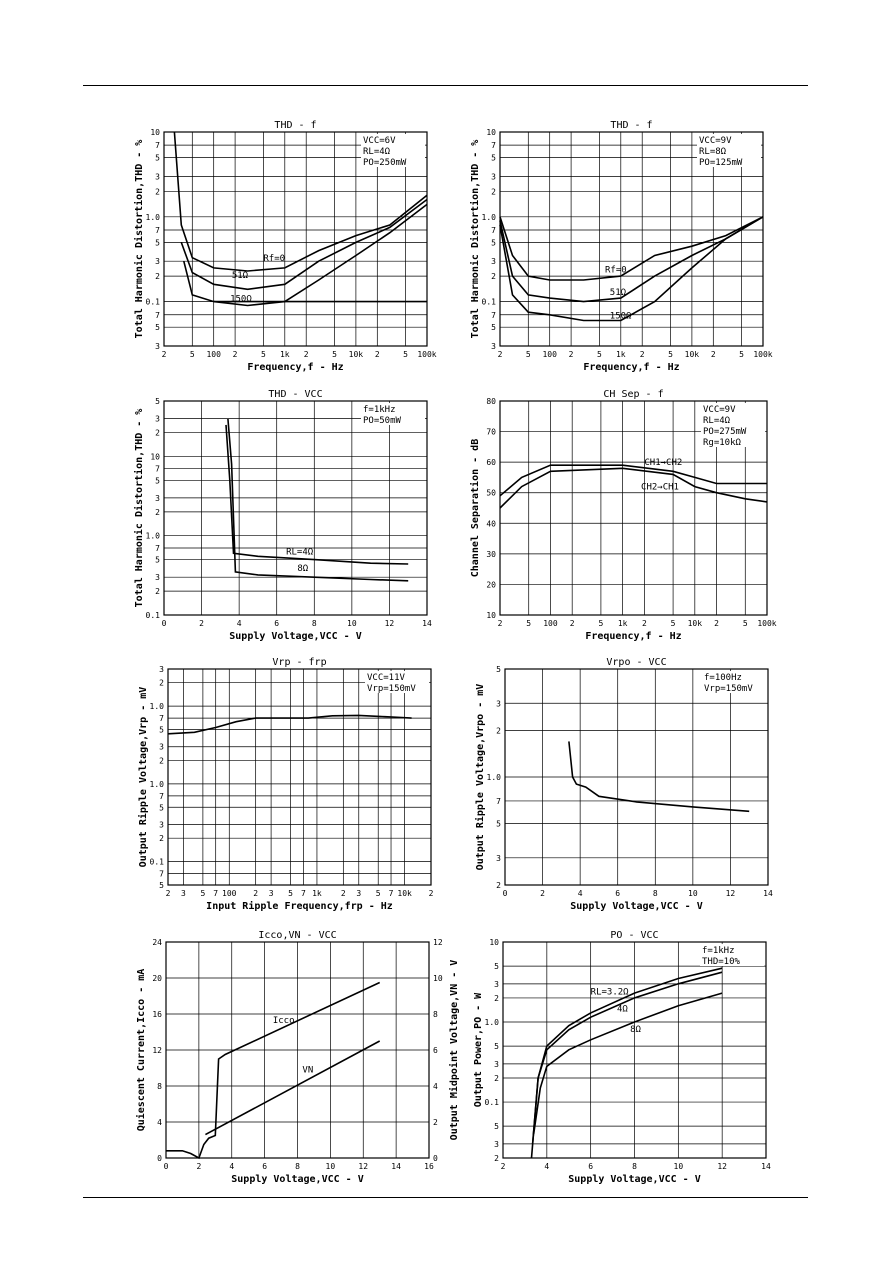 The image size is (892, 1263). What do you see at coordinates (198, 1166) in the screenshot?
I see `icco_vn_vcc-x-tick-label: 2` at bounding box center [198, 1166].